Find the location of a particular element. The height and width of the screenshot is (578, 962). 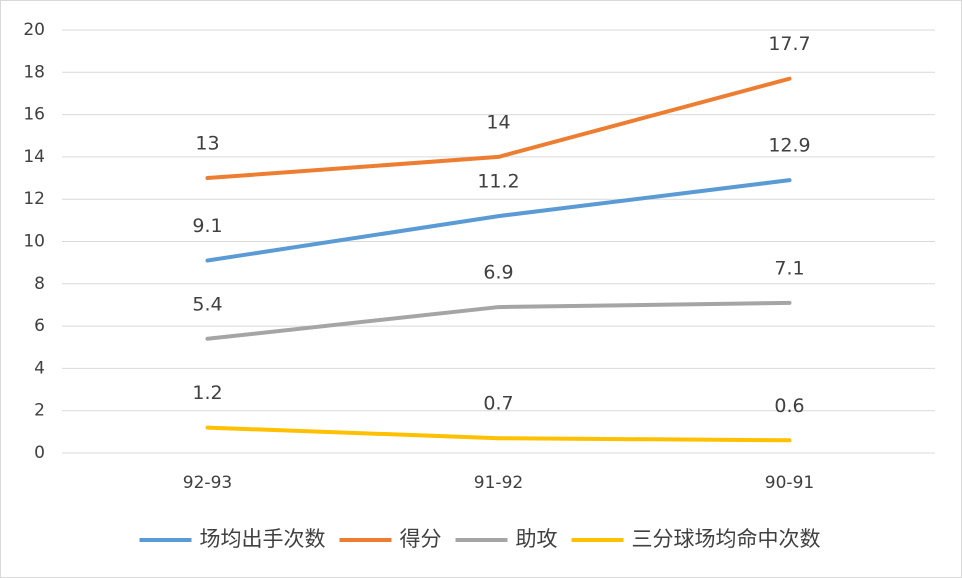

data-label: 1.2 is located at coordinates (207, 393).